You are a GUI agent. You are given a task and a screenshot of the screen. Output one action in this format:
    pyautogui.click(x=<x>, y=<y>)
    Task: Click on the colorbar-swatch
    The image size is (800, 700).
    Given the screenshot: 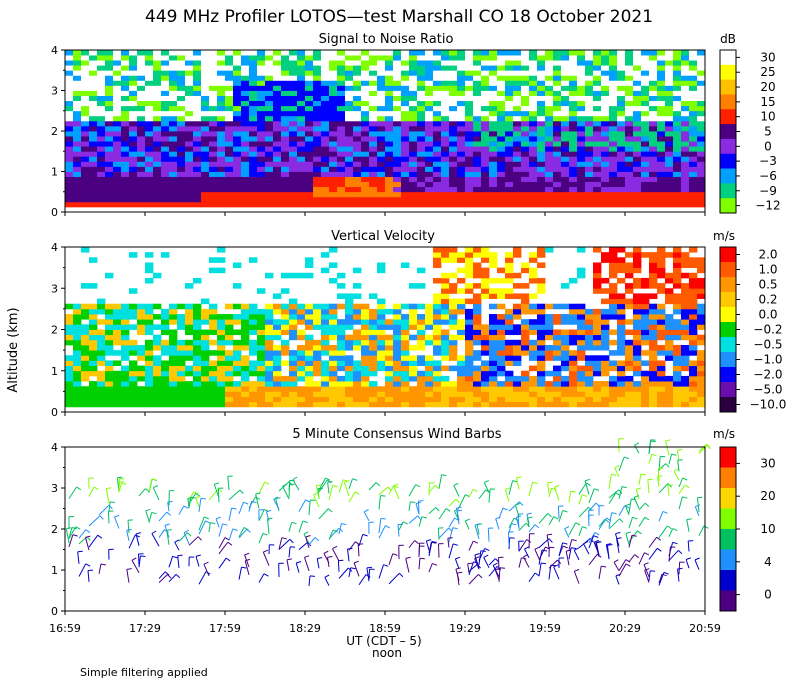 What is the action you would take?
    pyautogui.click(x=728, y=330)
    